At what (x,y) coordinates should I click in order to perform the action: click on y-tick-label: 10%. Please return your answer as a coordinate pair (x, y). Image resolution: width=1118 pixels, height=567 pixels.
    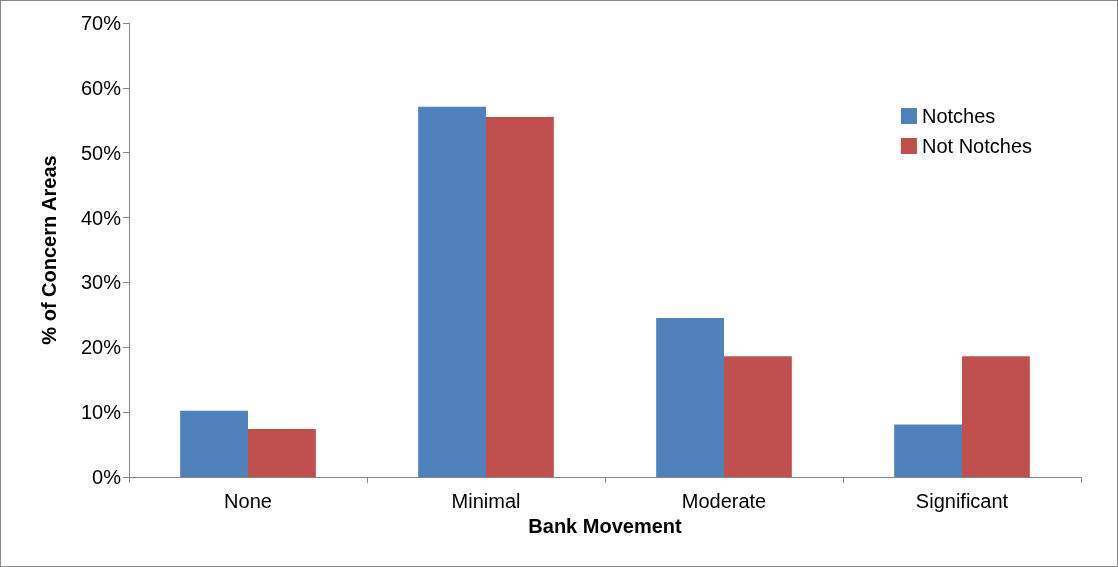
    Looking at the image, I should click on (101, 412).